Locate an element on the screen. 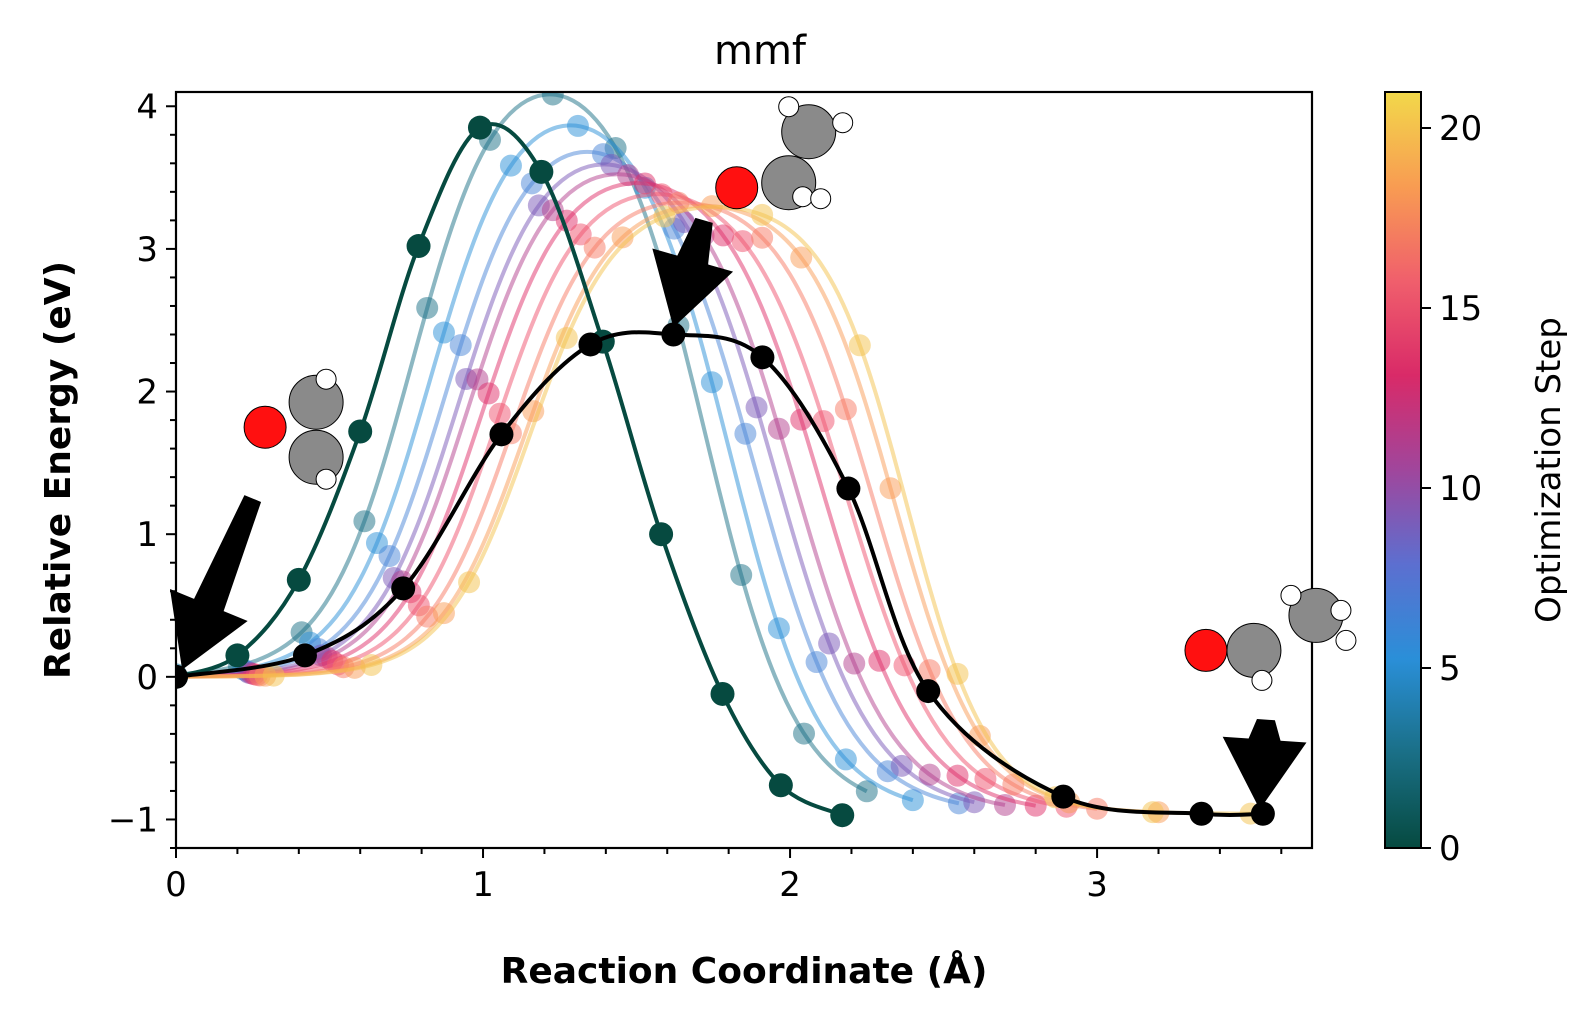 The height and width of the screenshot is (1021, 1594). x-axis: 0 1 2 3 is located at coordinates (724, 876).